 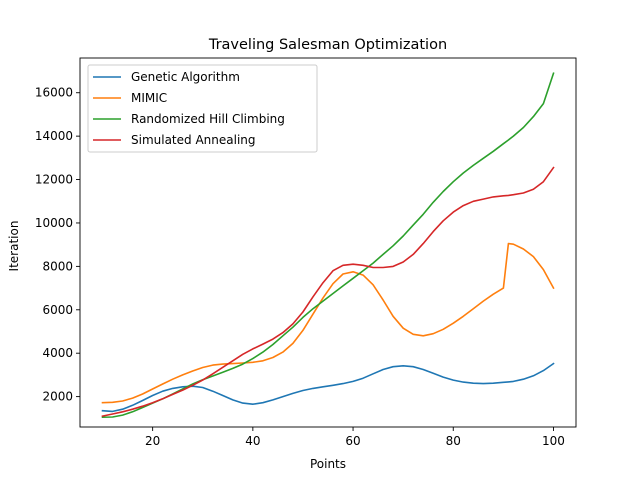 What do you see at coordinates (185, 77) in the screenshot?
I see `legend-label: Genetic Algorithm` at bounding box center [185, 77].